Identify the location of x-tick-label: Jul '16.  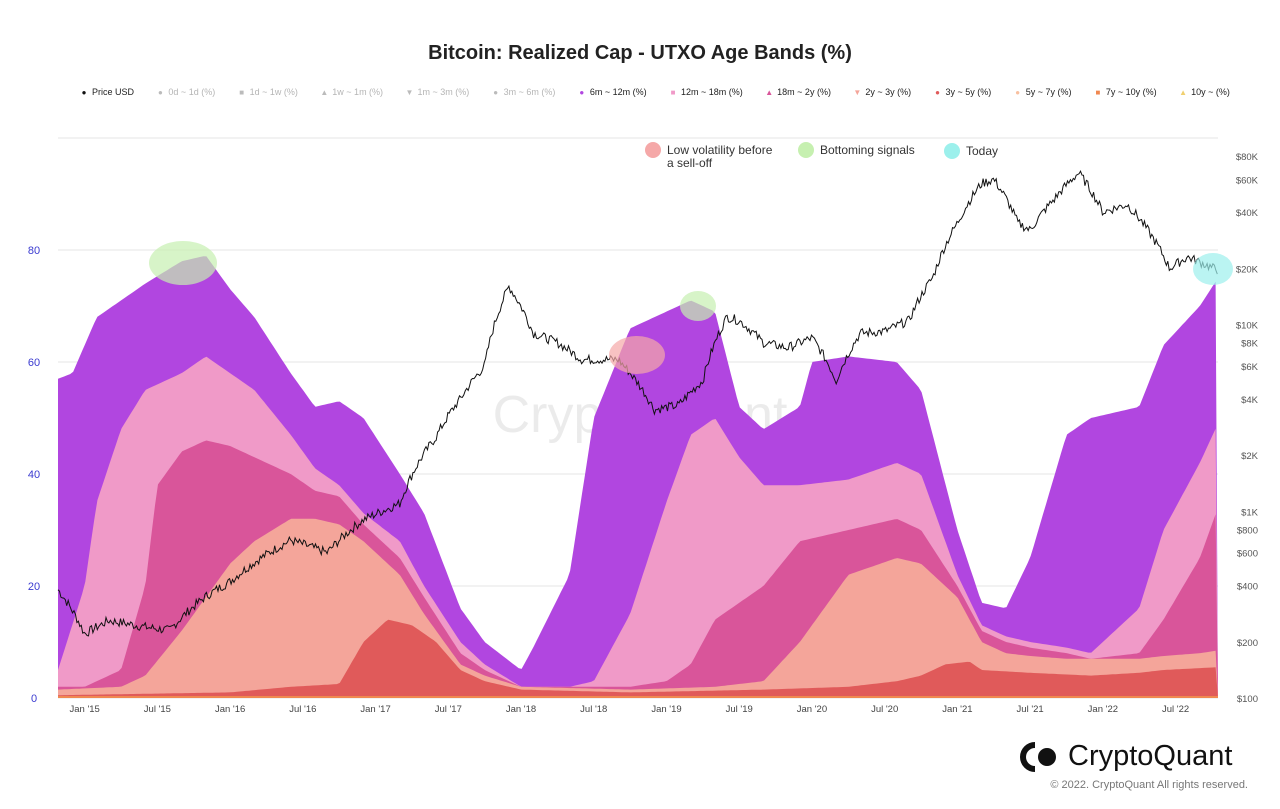
(302, 709).